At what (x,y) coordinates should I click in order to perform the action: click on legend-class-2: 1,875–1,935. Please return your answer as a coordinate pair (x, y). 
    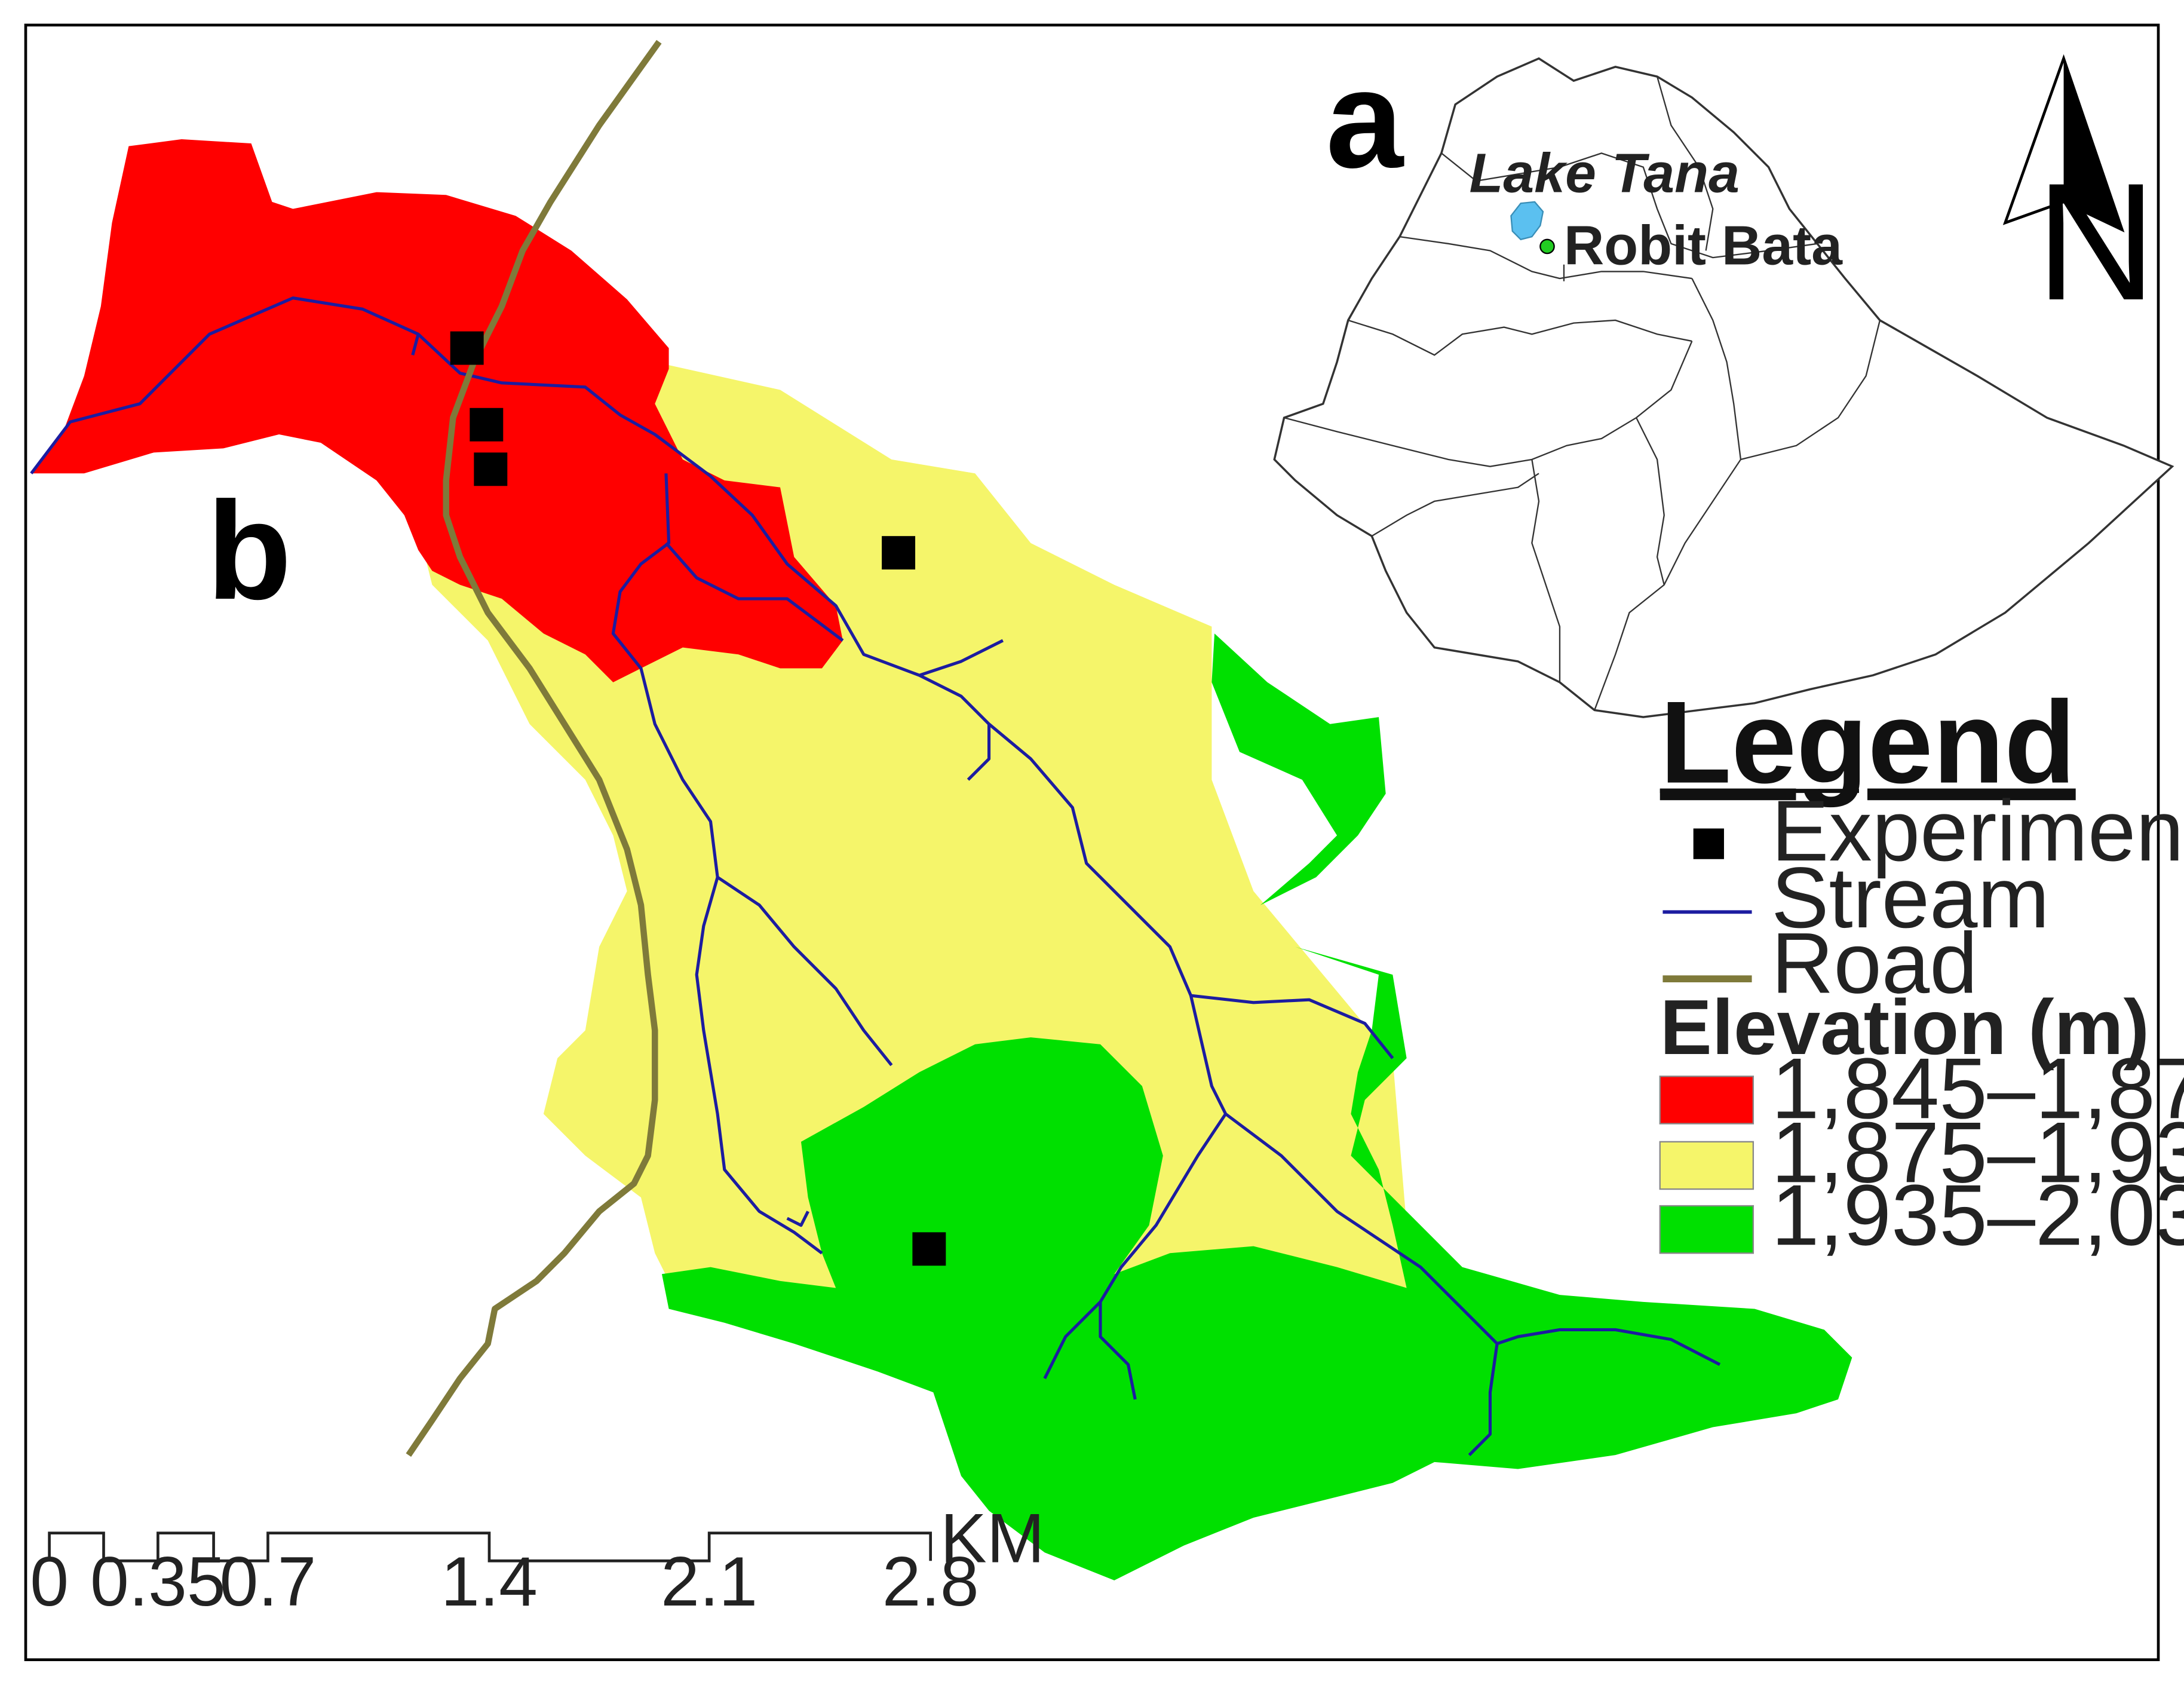
    Looking at the image, I should click on (1977, 1152).